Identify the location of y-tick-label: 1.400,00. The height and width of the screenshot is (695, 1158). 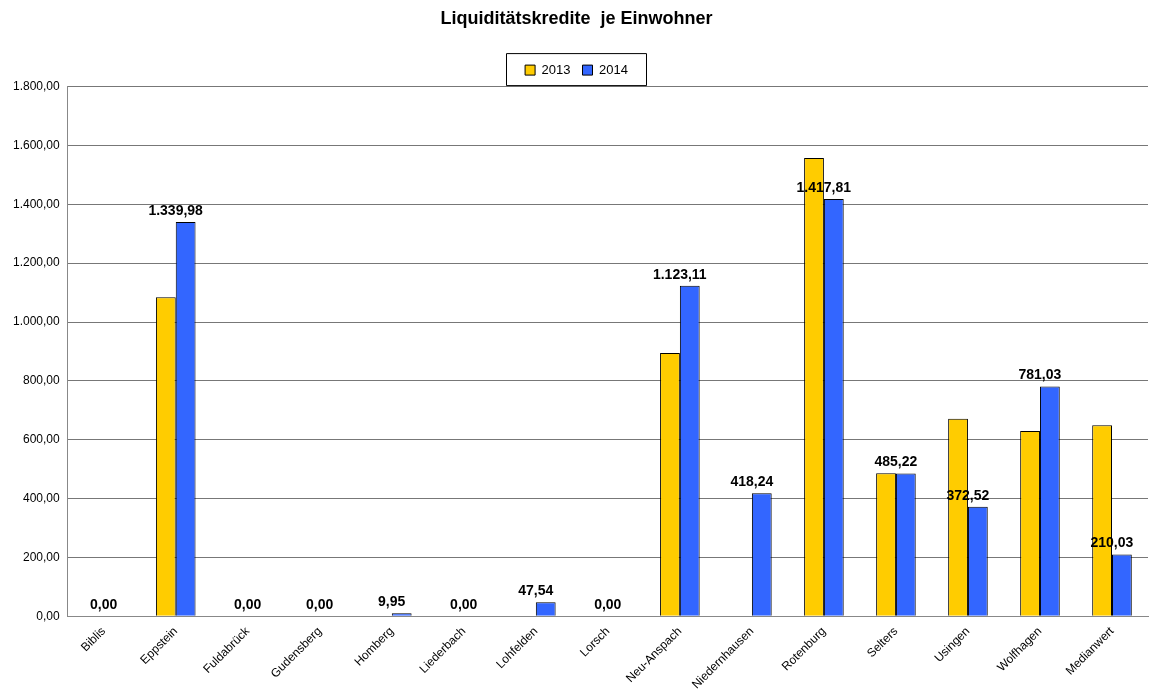
(36, 203).